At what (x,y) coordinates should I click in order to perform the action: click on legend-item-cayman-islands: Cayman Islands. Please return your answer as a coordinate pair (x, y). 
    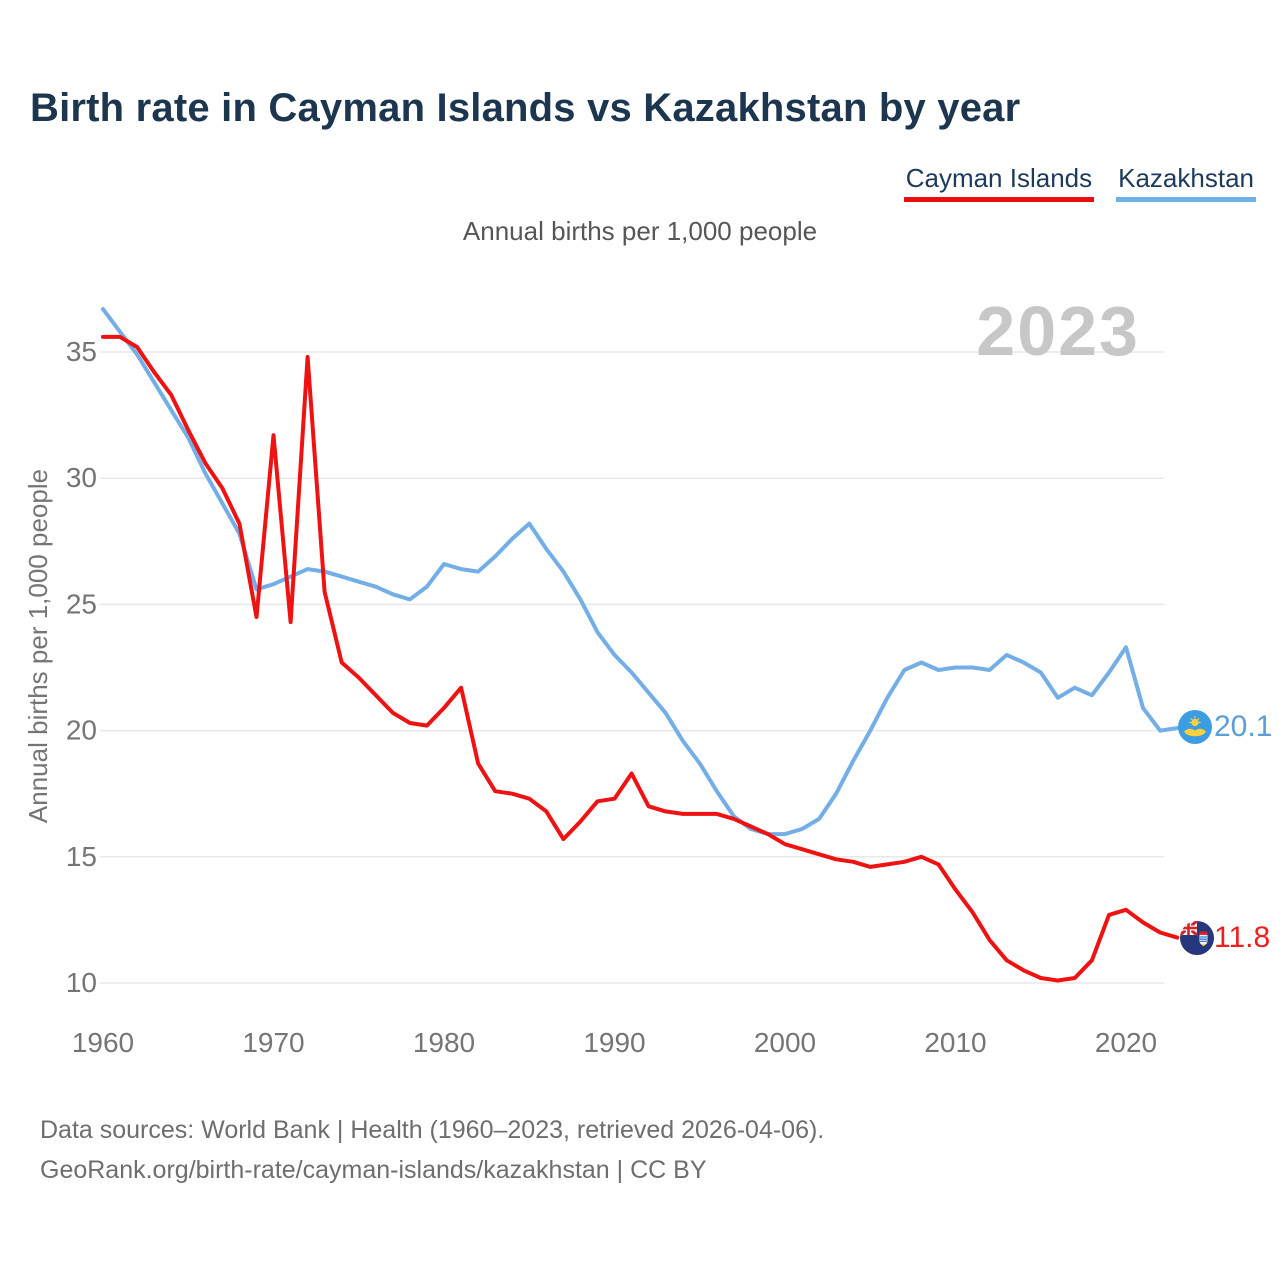
    Looking at the image, I should click on (999, 182).